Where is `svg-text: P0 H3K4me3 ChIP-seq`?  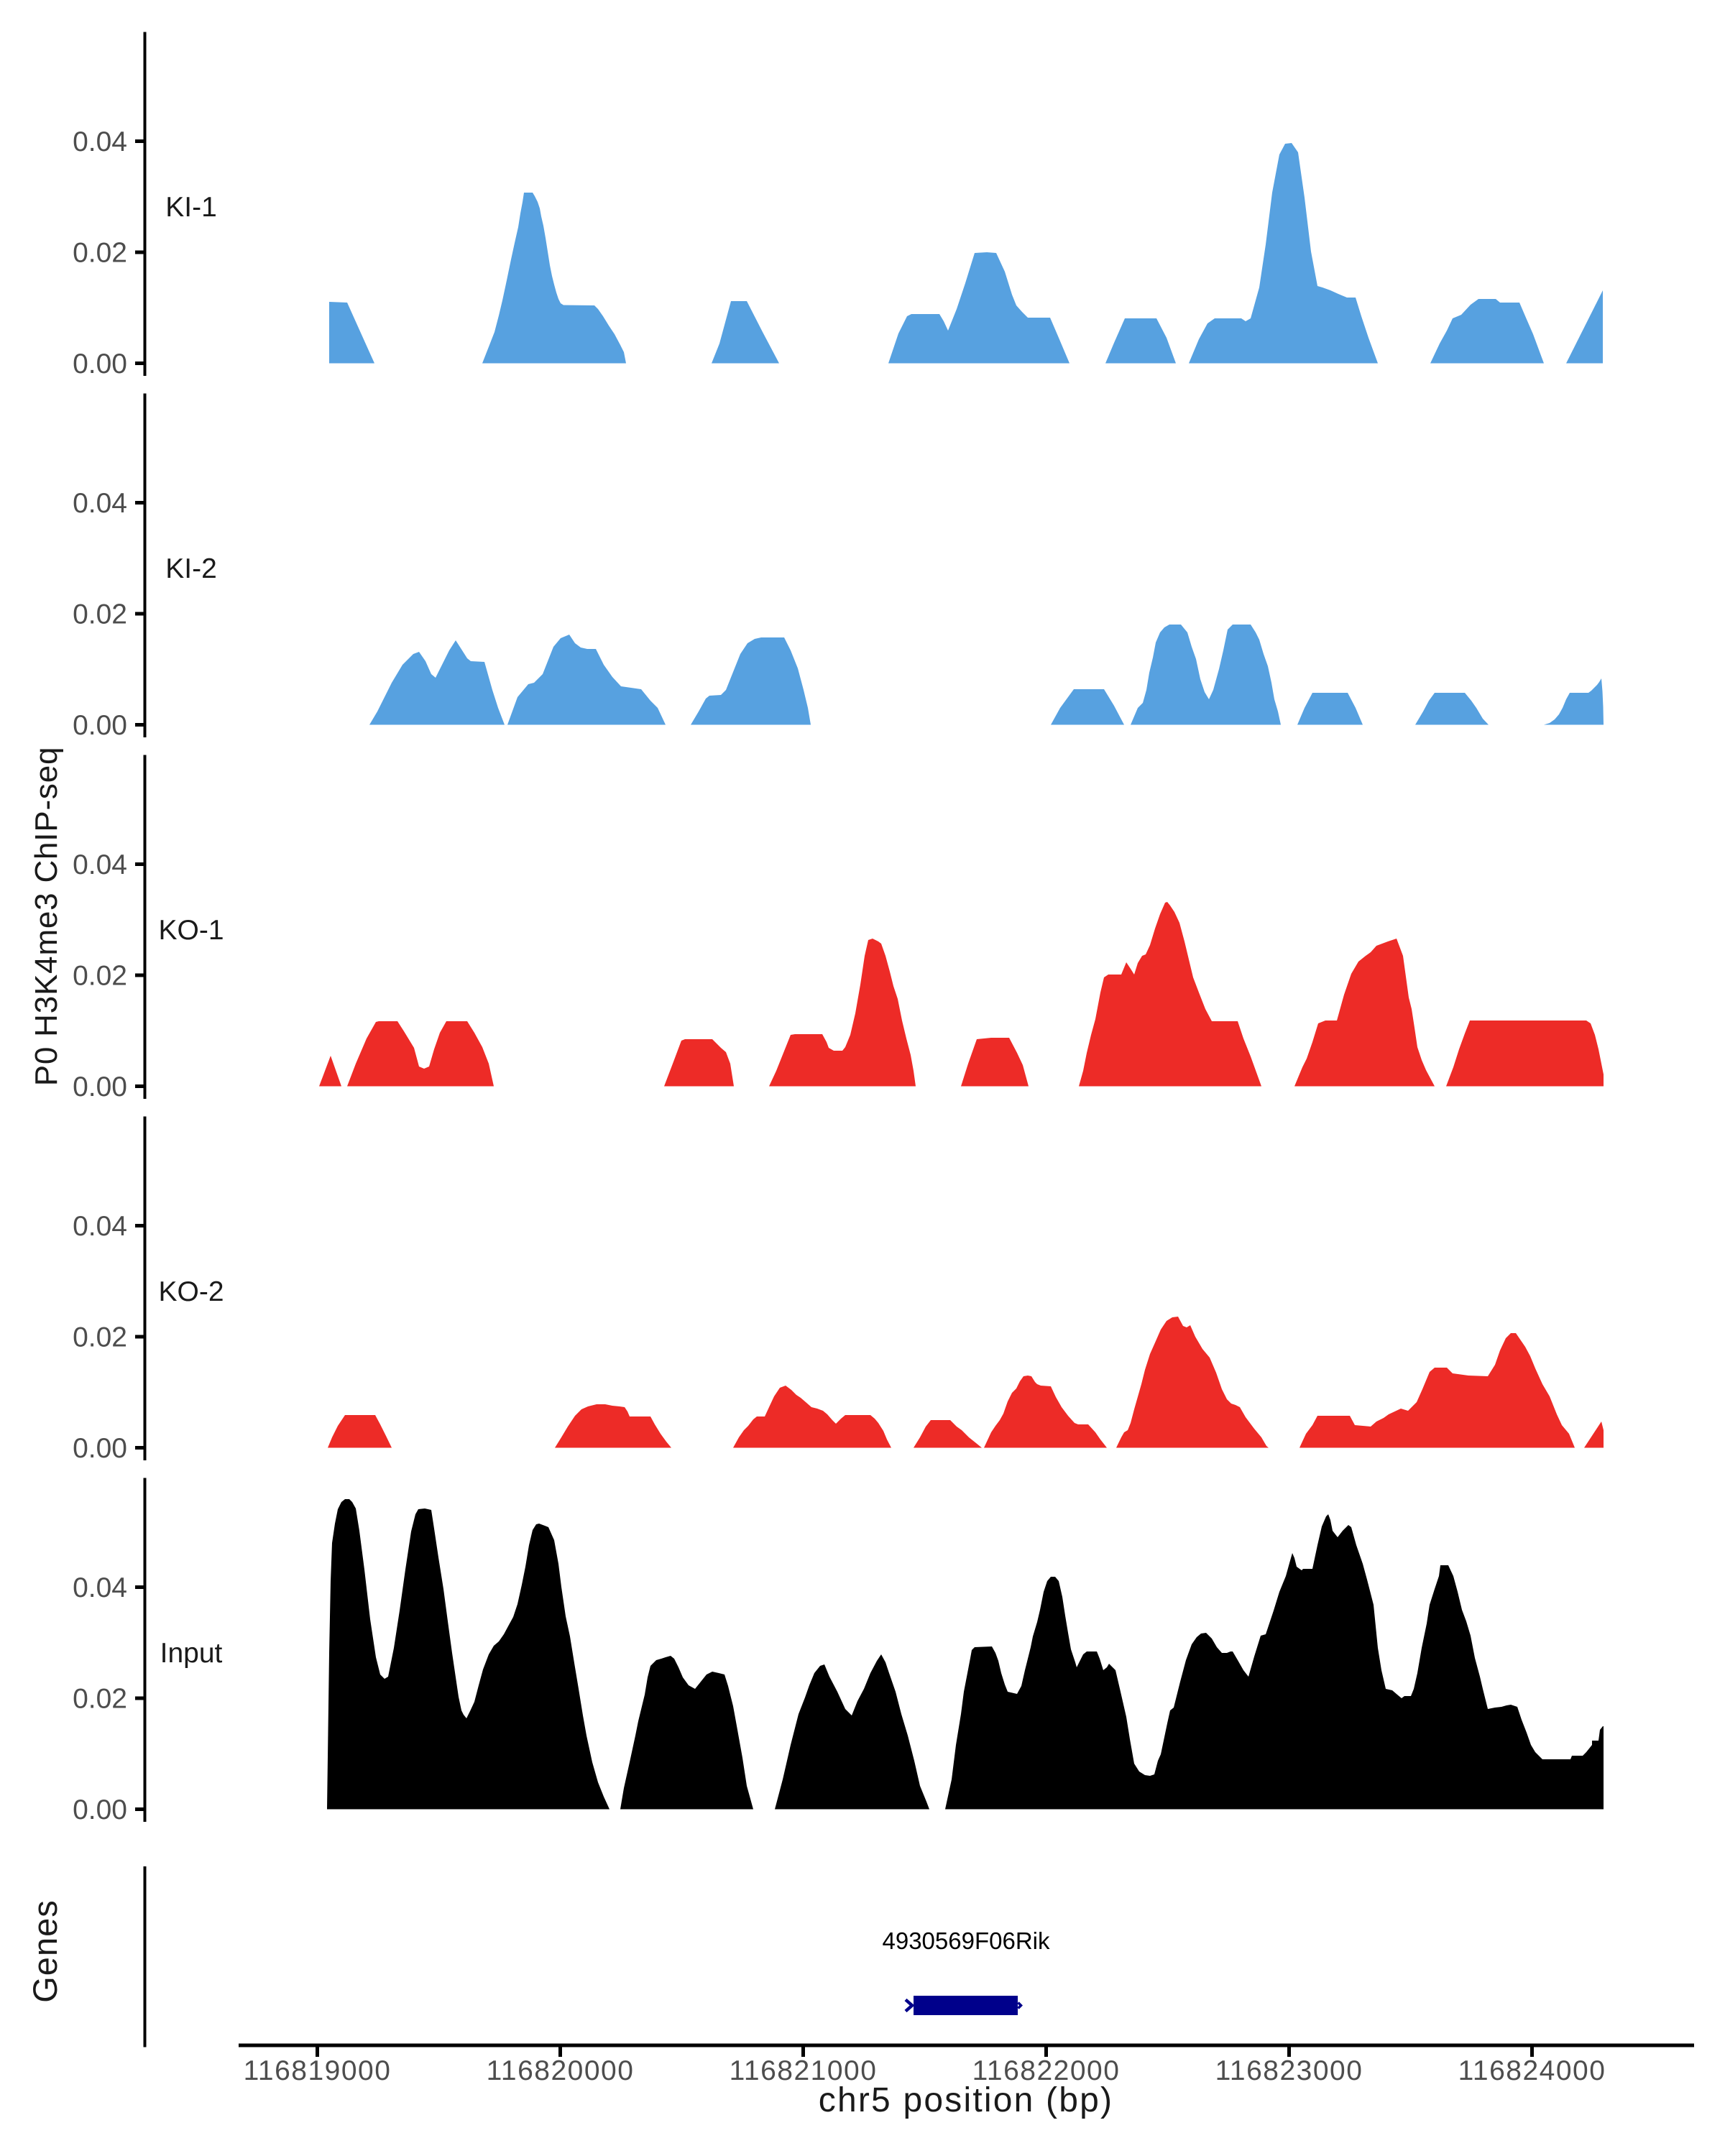
svg-text: P0 H3K4me3 ChIP-seq is located at coordinates (46, 917).